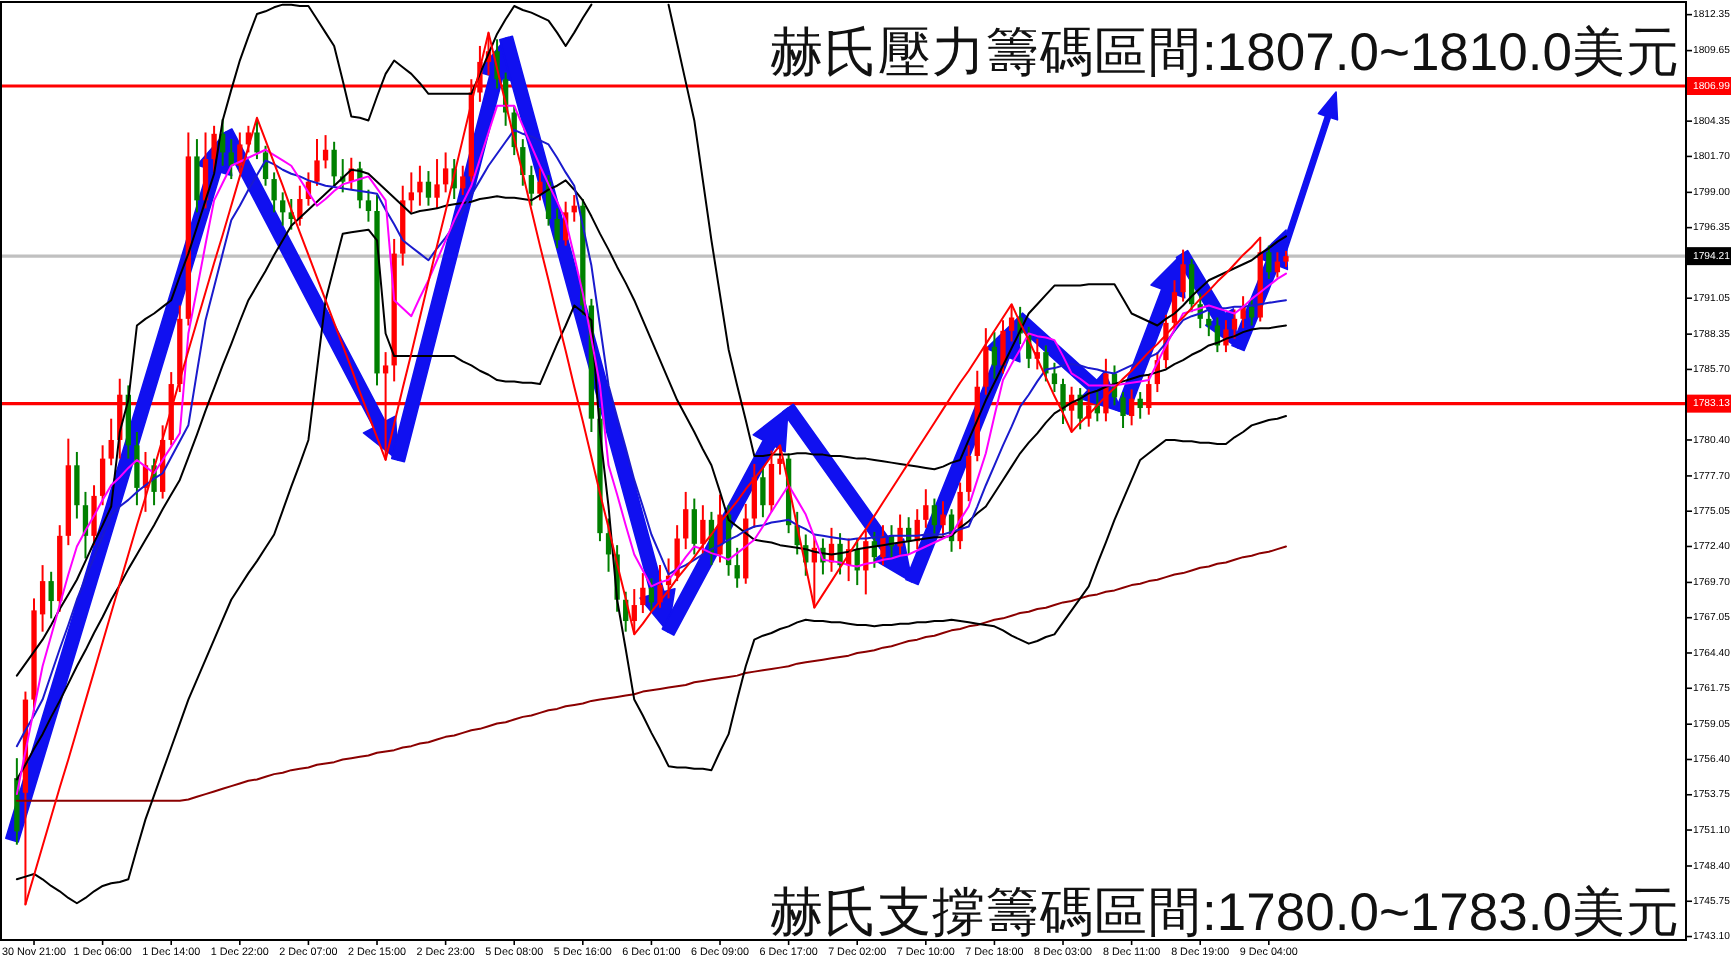  What do you see at coordinates (1225, 52) in the screenshot?
I see `annotation: 赫氏壓力籌碼區間:1807.0~1810.0美元` at bounding box center [1225, 52].